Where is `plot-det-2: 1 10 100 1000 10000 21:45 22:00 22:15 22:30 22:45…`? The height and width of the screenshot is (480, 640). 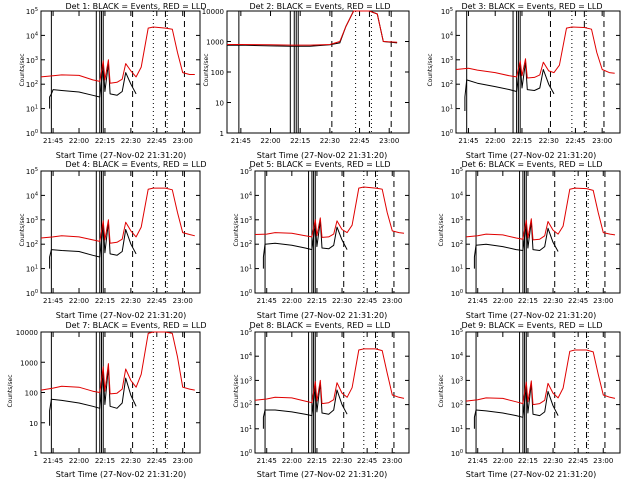 plot-det-2: 1 10 100 1000 10000 21:45 22:00 22:15 22:30 22:45… is located at coordinates (306, 76).